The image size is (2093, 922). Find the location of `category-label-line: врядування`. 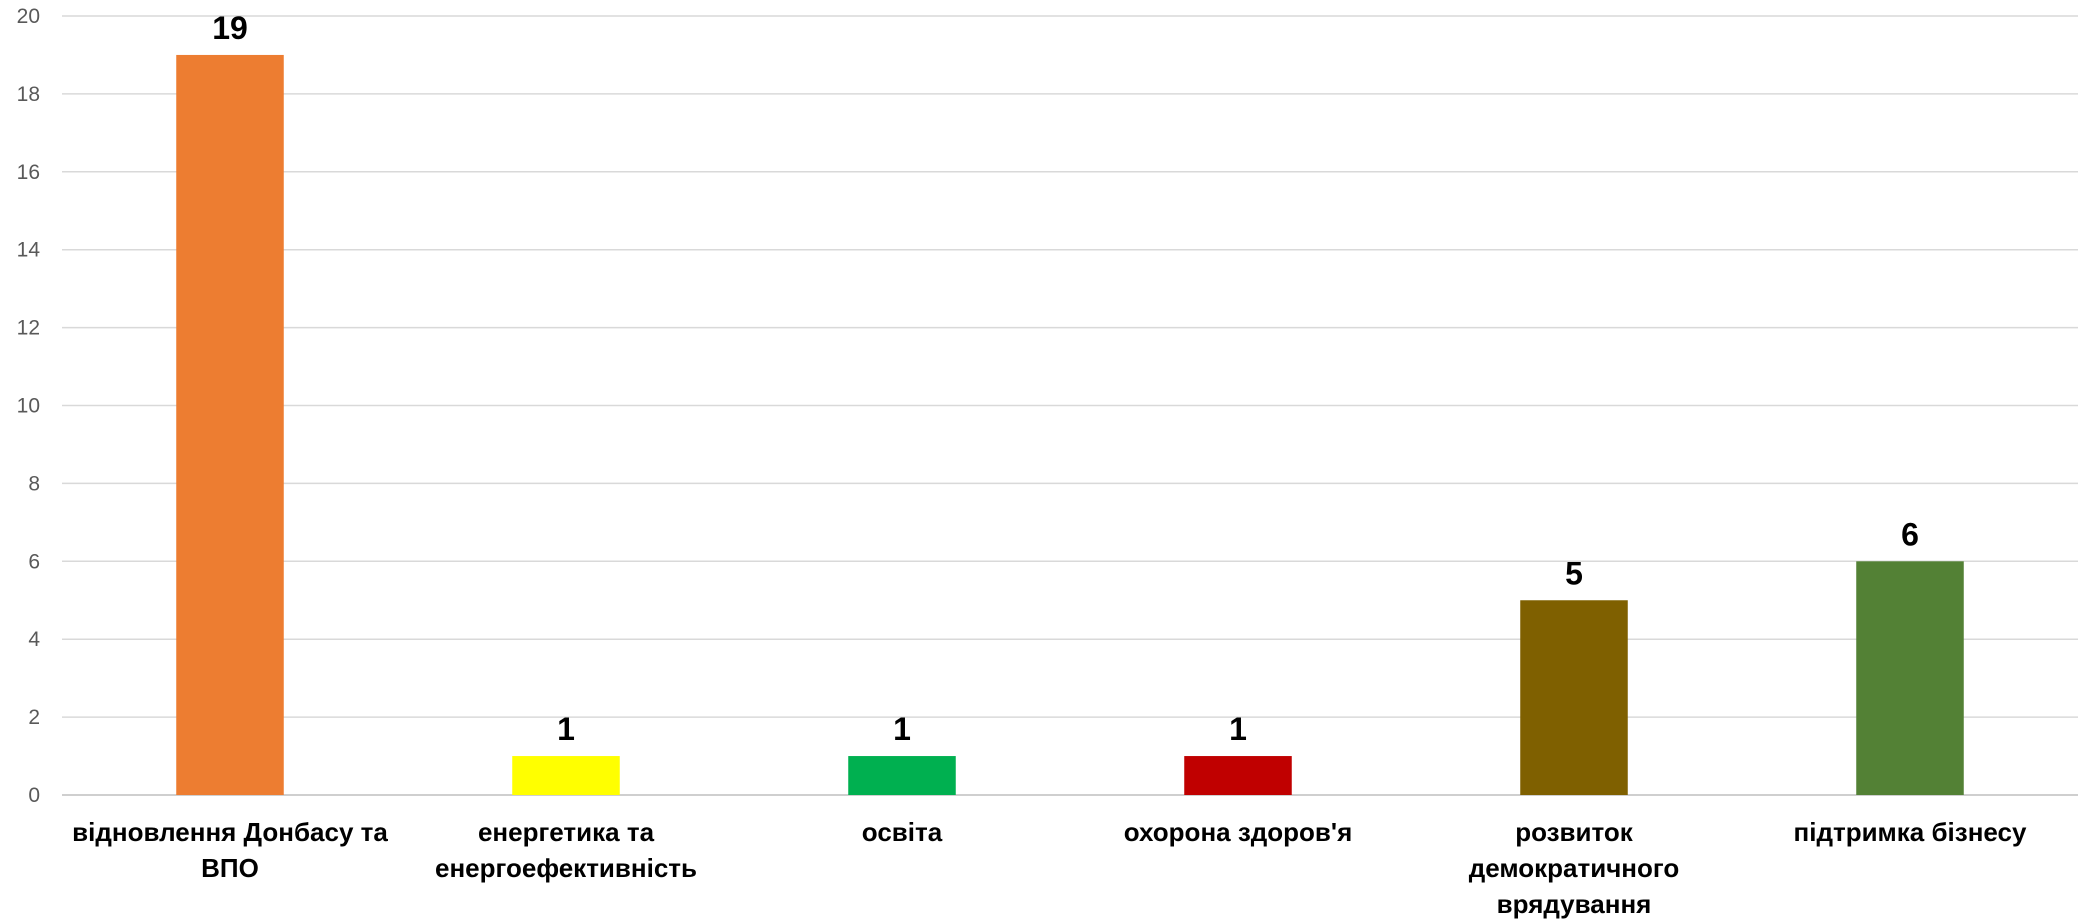

category-label-line: врядування is located at coordinates (1574, 904).